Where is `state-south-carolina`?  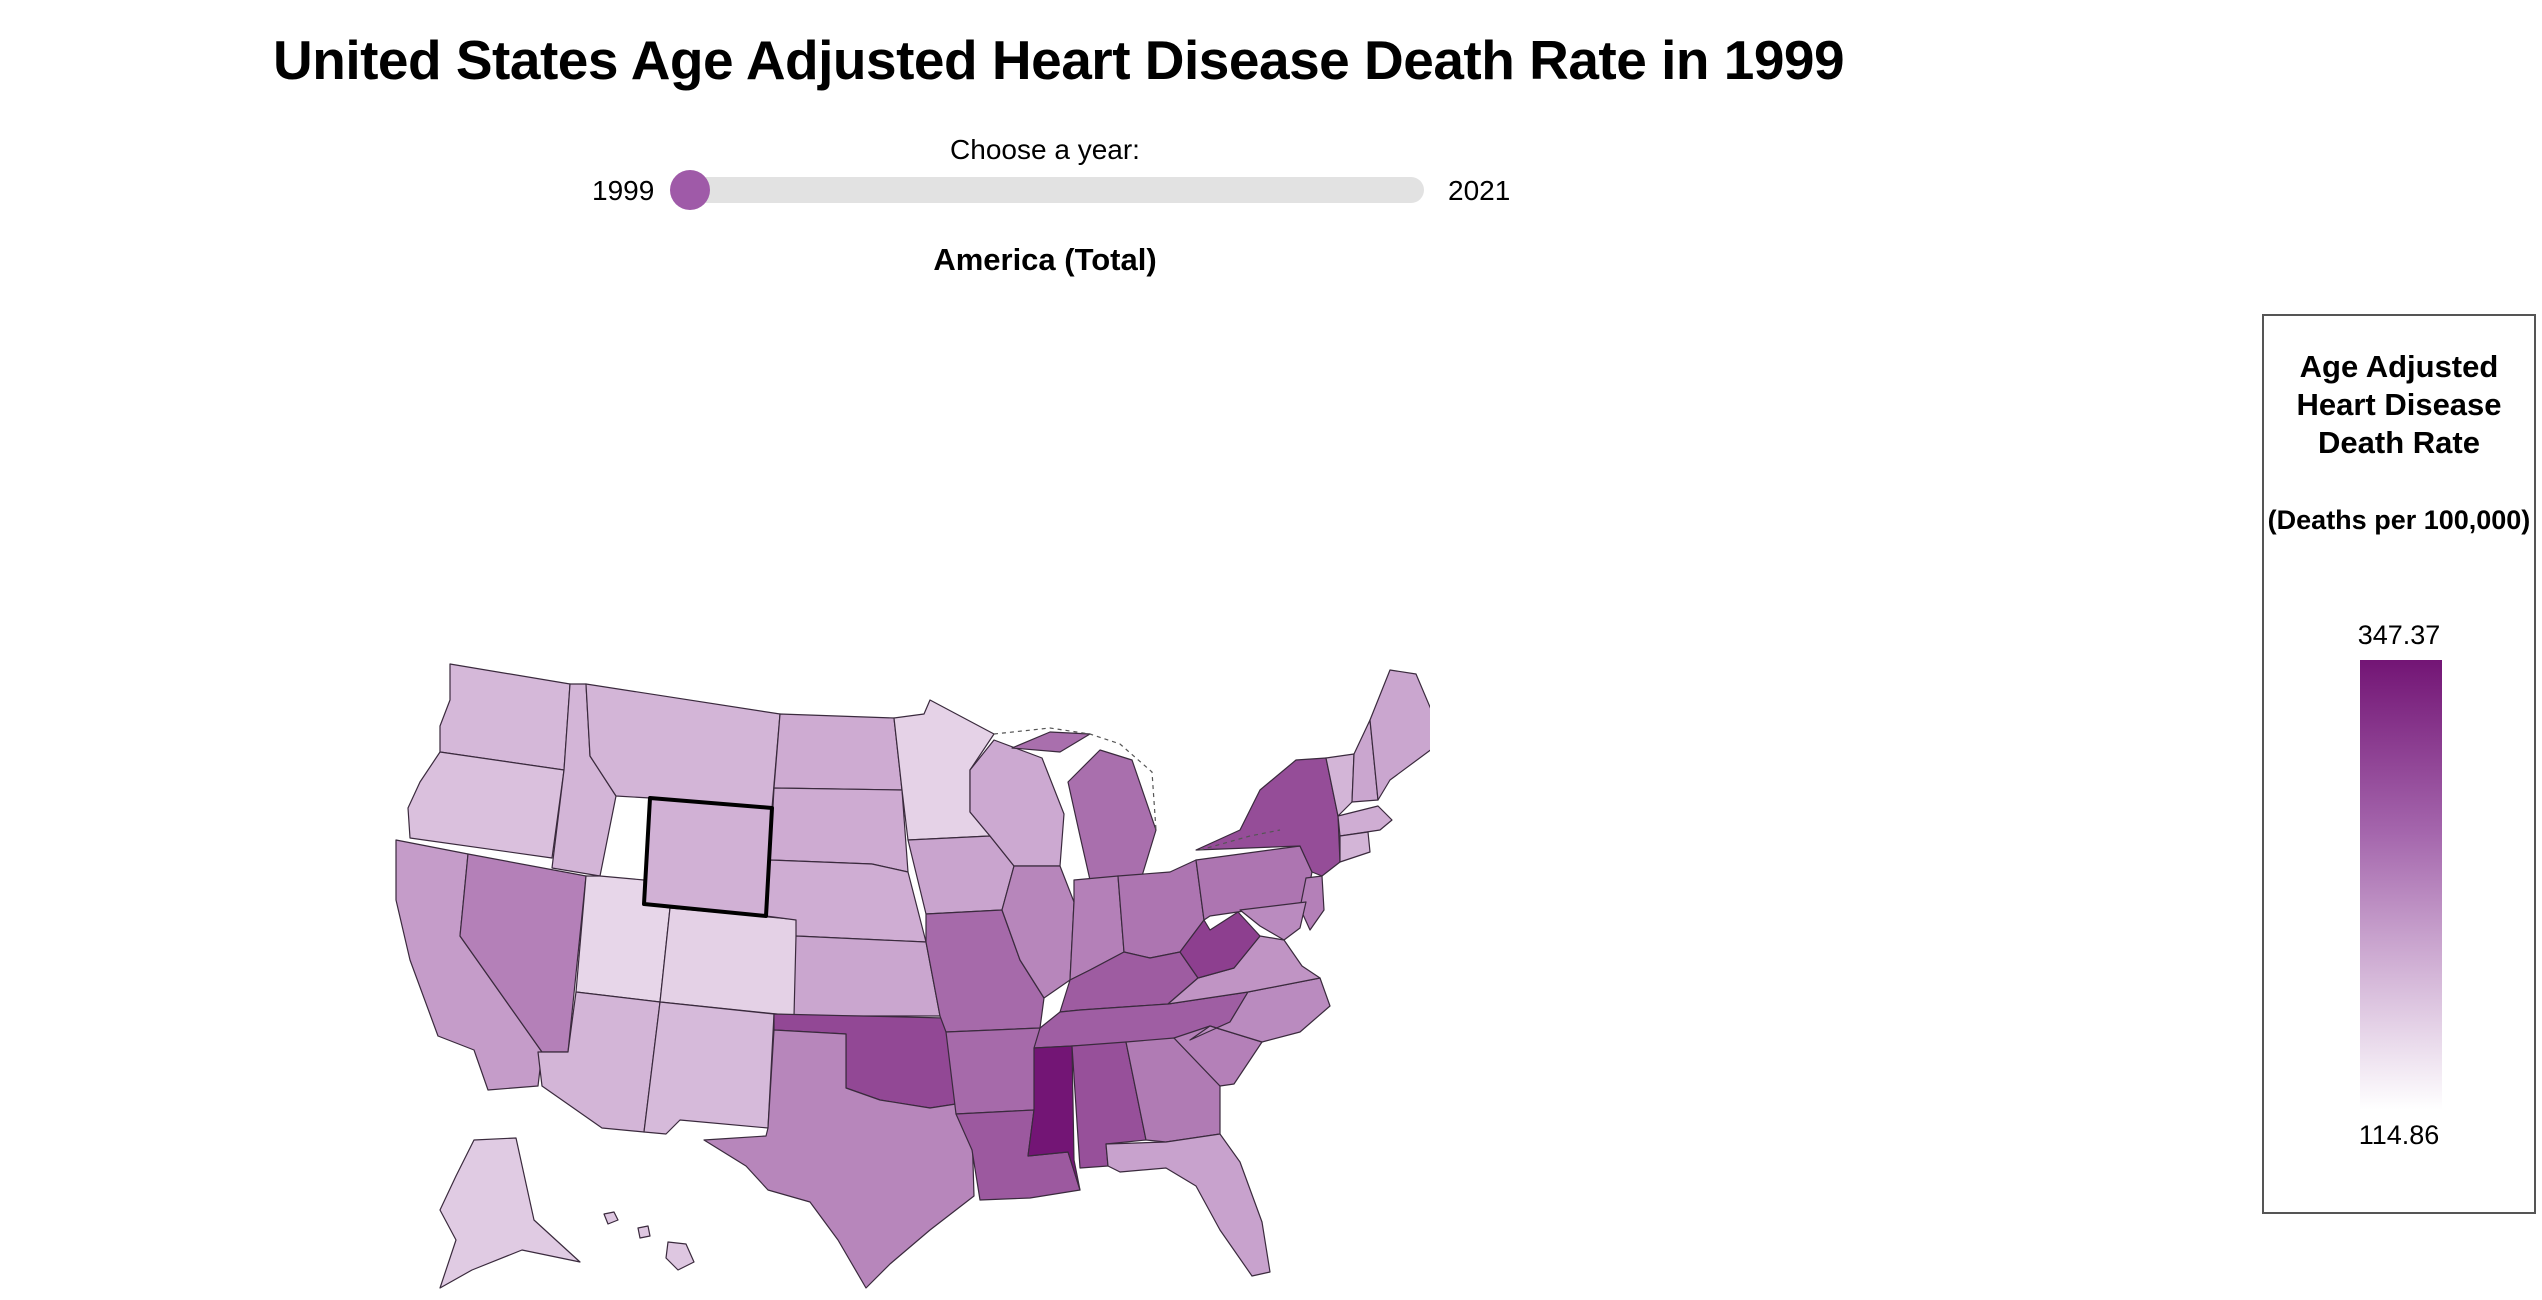 state-south-carolina is located at coordinates (1218, 1056).